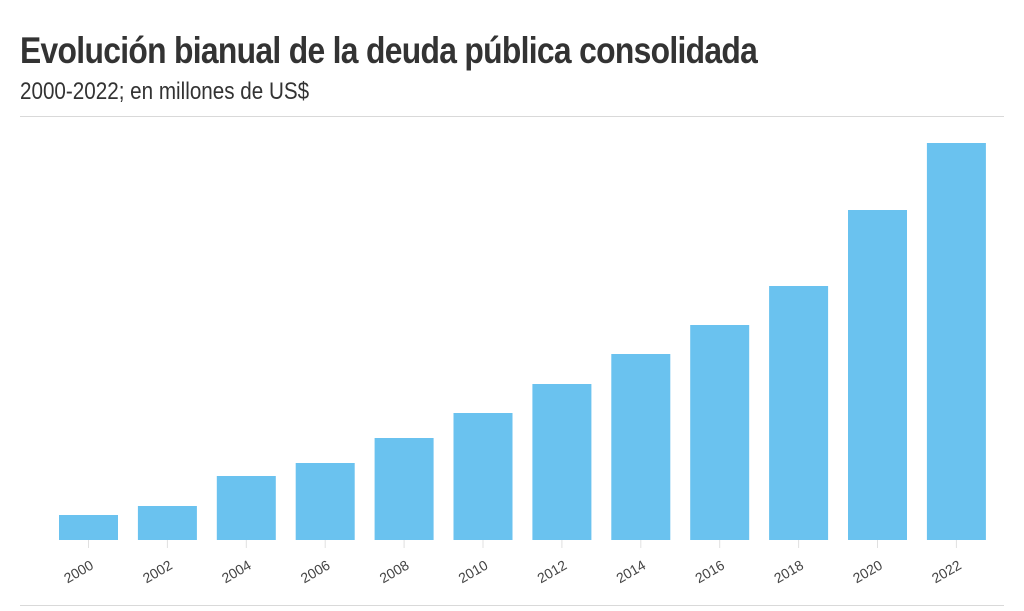 The height and width of the screenshot is (611, 1024). What do you see at coordinates (946, 572) in the screenshot?
I see `x-tick-label: 2022` at bounding box center [946, 572].